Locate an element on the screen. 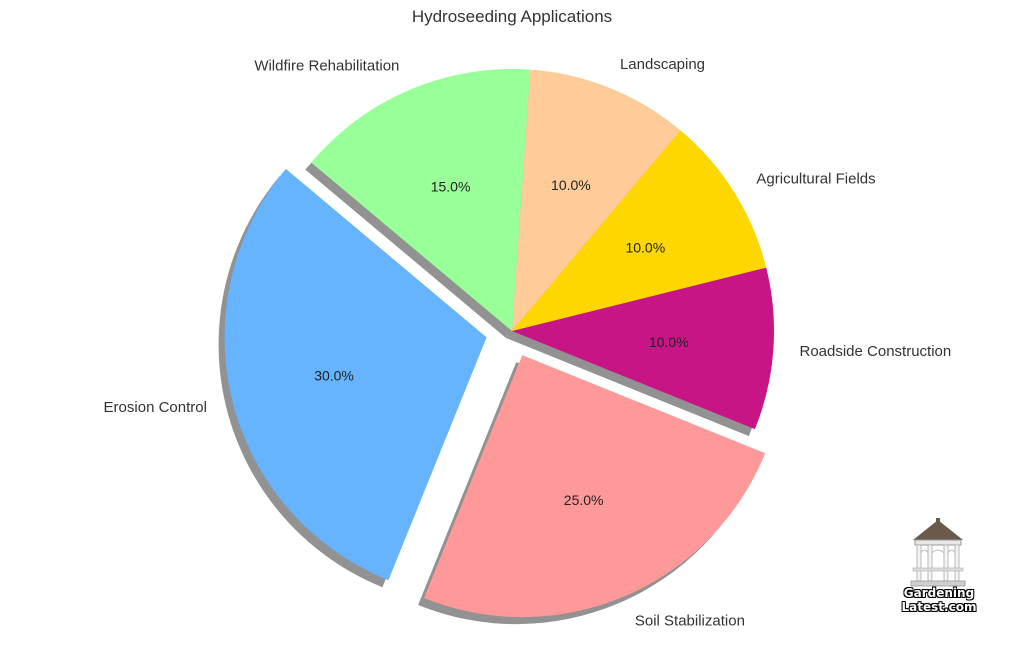  category-label: Erosion Control is located at coordinates (155, 407).